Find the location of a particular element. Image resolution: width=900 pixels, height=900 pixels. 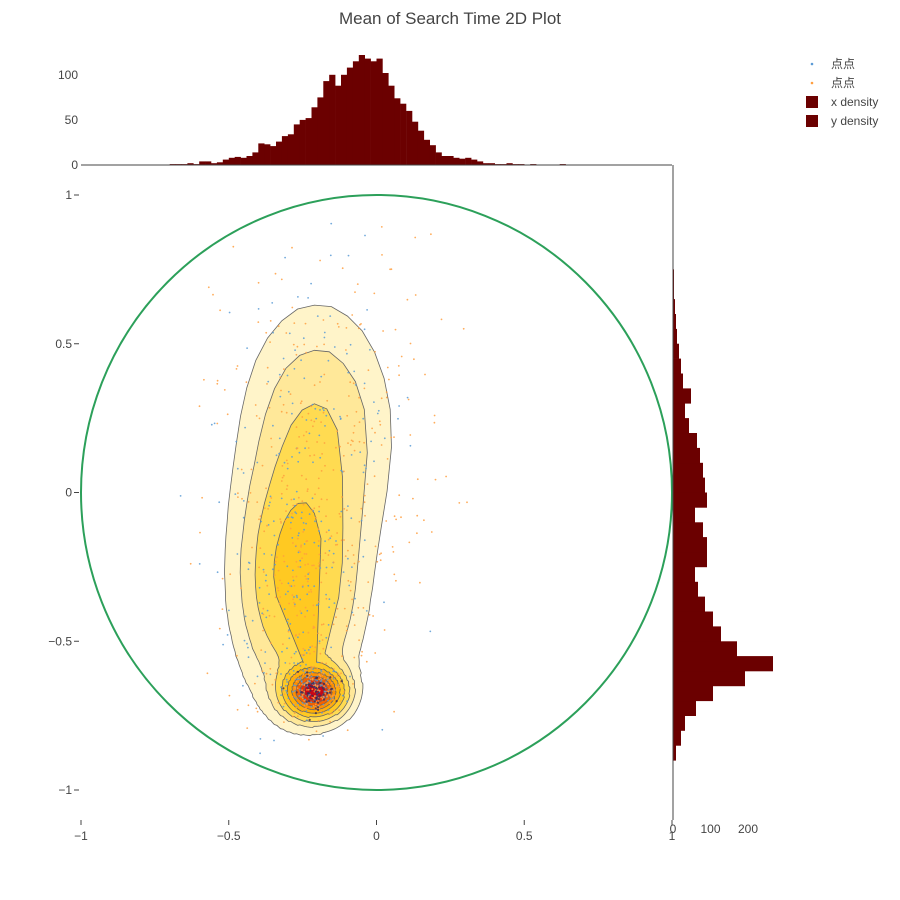

x-hist-tick-label: 0 is located at coordinates (74, 165).